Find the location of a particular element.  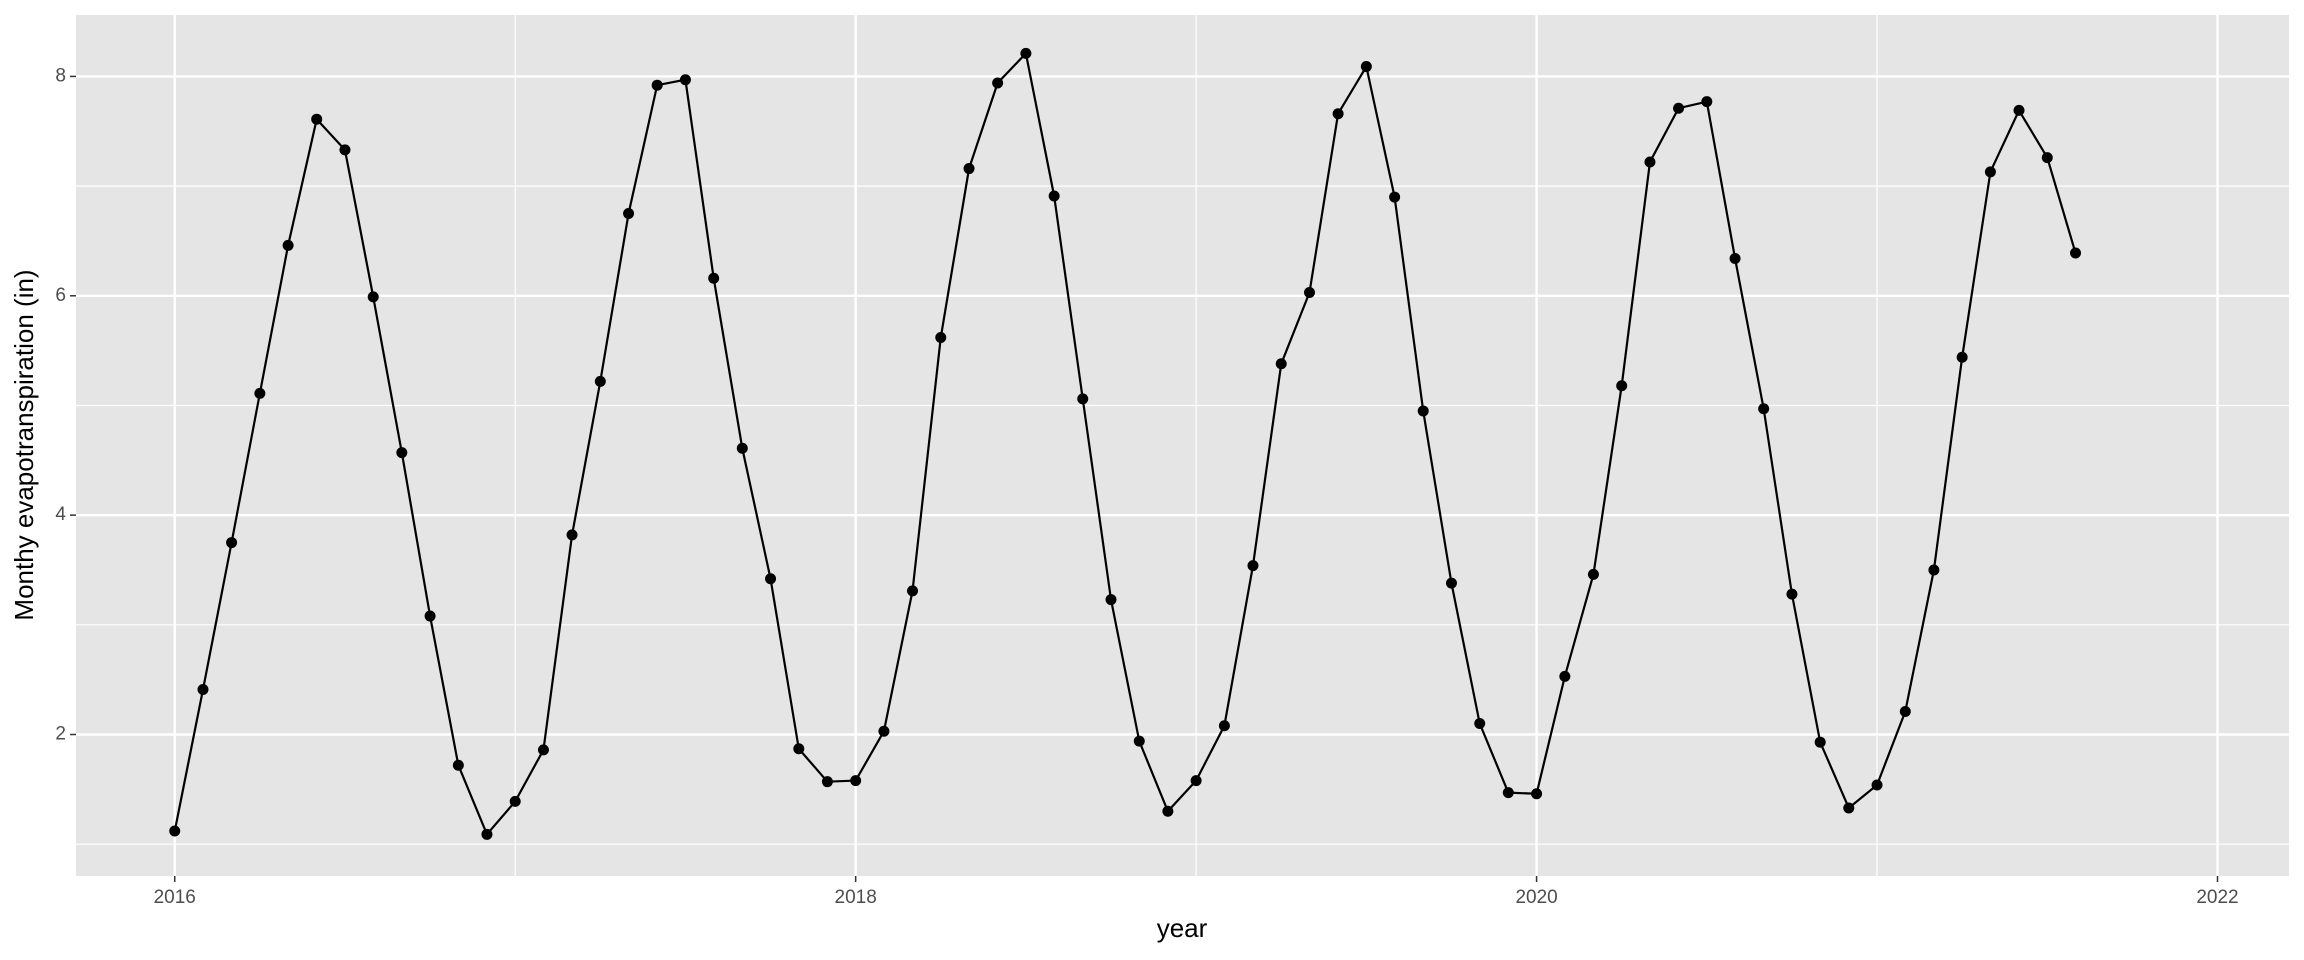

x-tick-label: 2018 is located at coordinates (856, 897).